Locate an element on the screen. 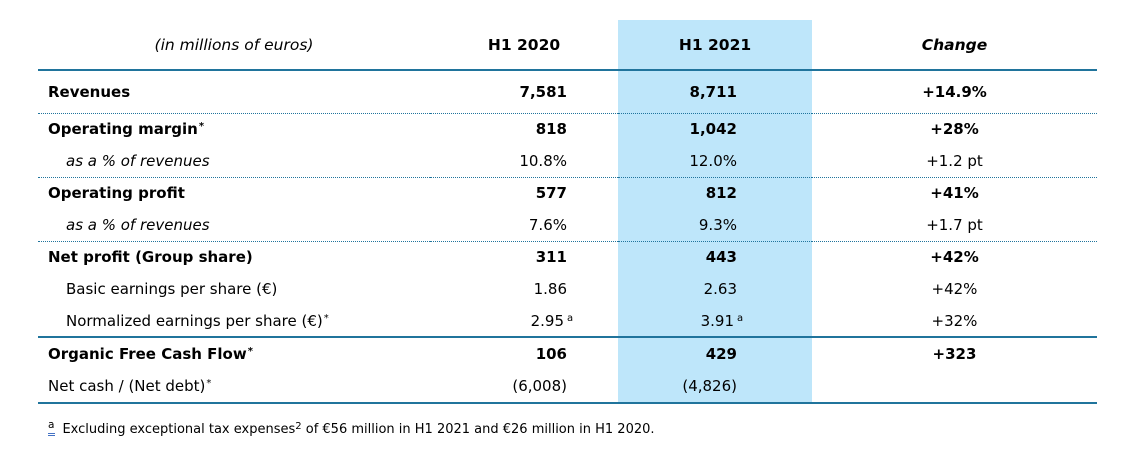 Image resolution: width=1147 pixels, height=451 pixels. value-change: +32% is located at coordinates (954, 321).